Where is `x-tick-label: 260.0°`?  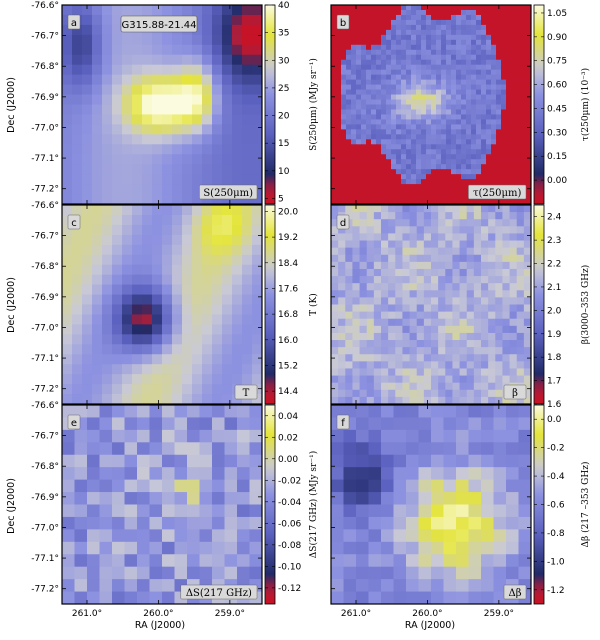
x-tick-label: 260.0° is located at coordinates (427, 614).